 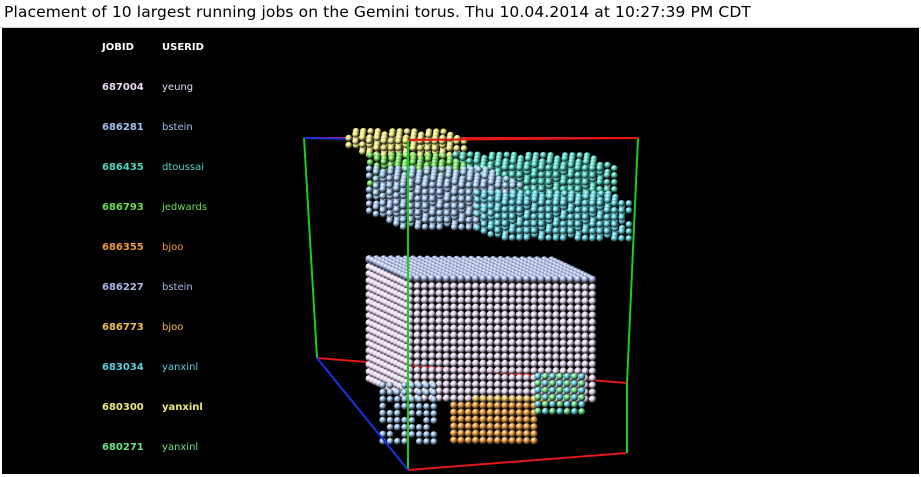 I want to click on legend-row: 686435 dtoussai, so click(x=132, y=169).